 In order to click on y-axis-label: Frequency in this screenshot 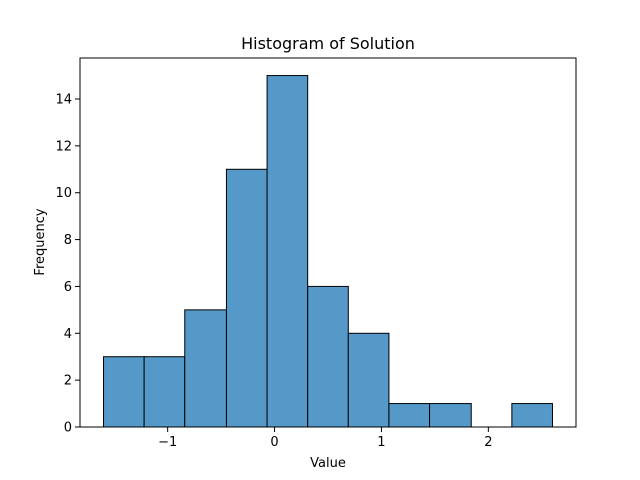, I will do `click(40, 241)`.